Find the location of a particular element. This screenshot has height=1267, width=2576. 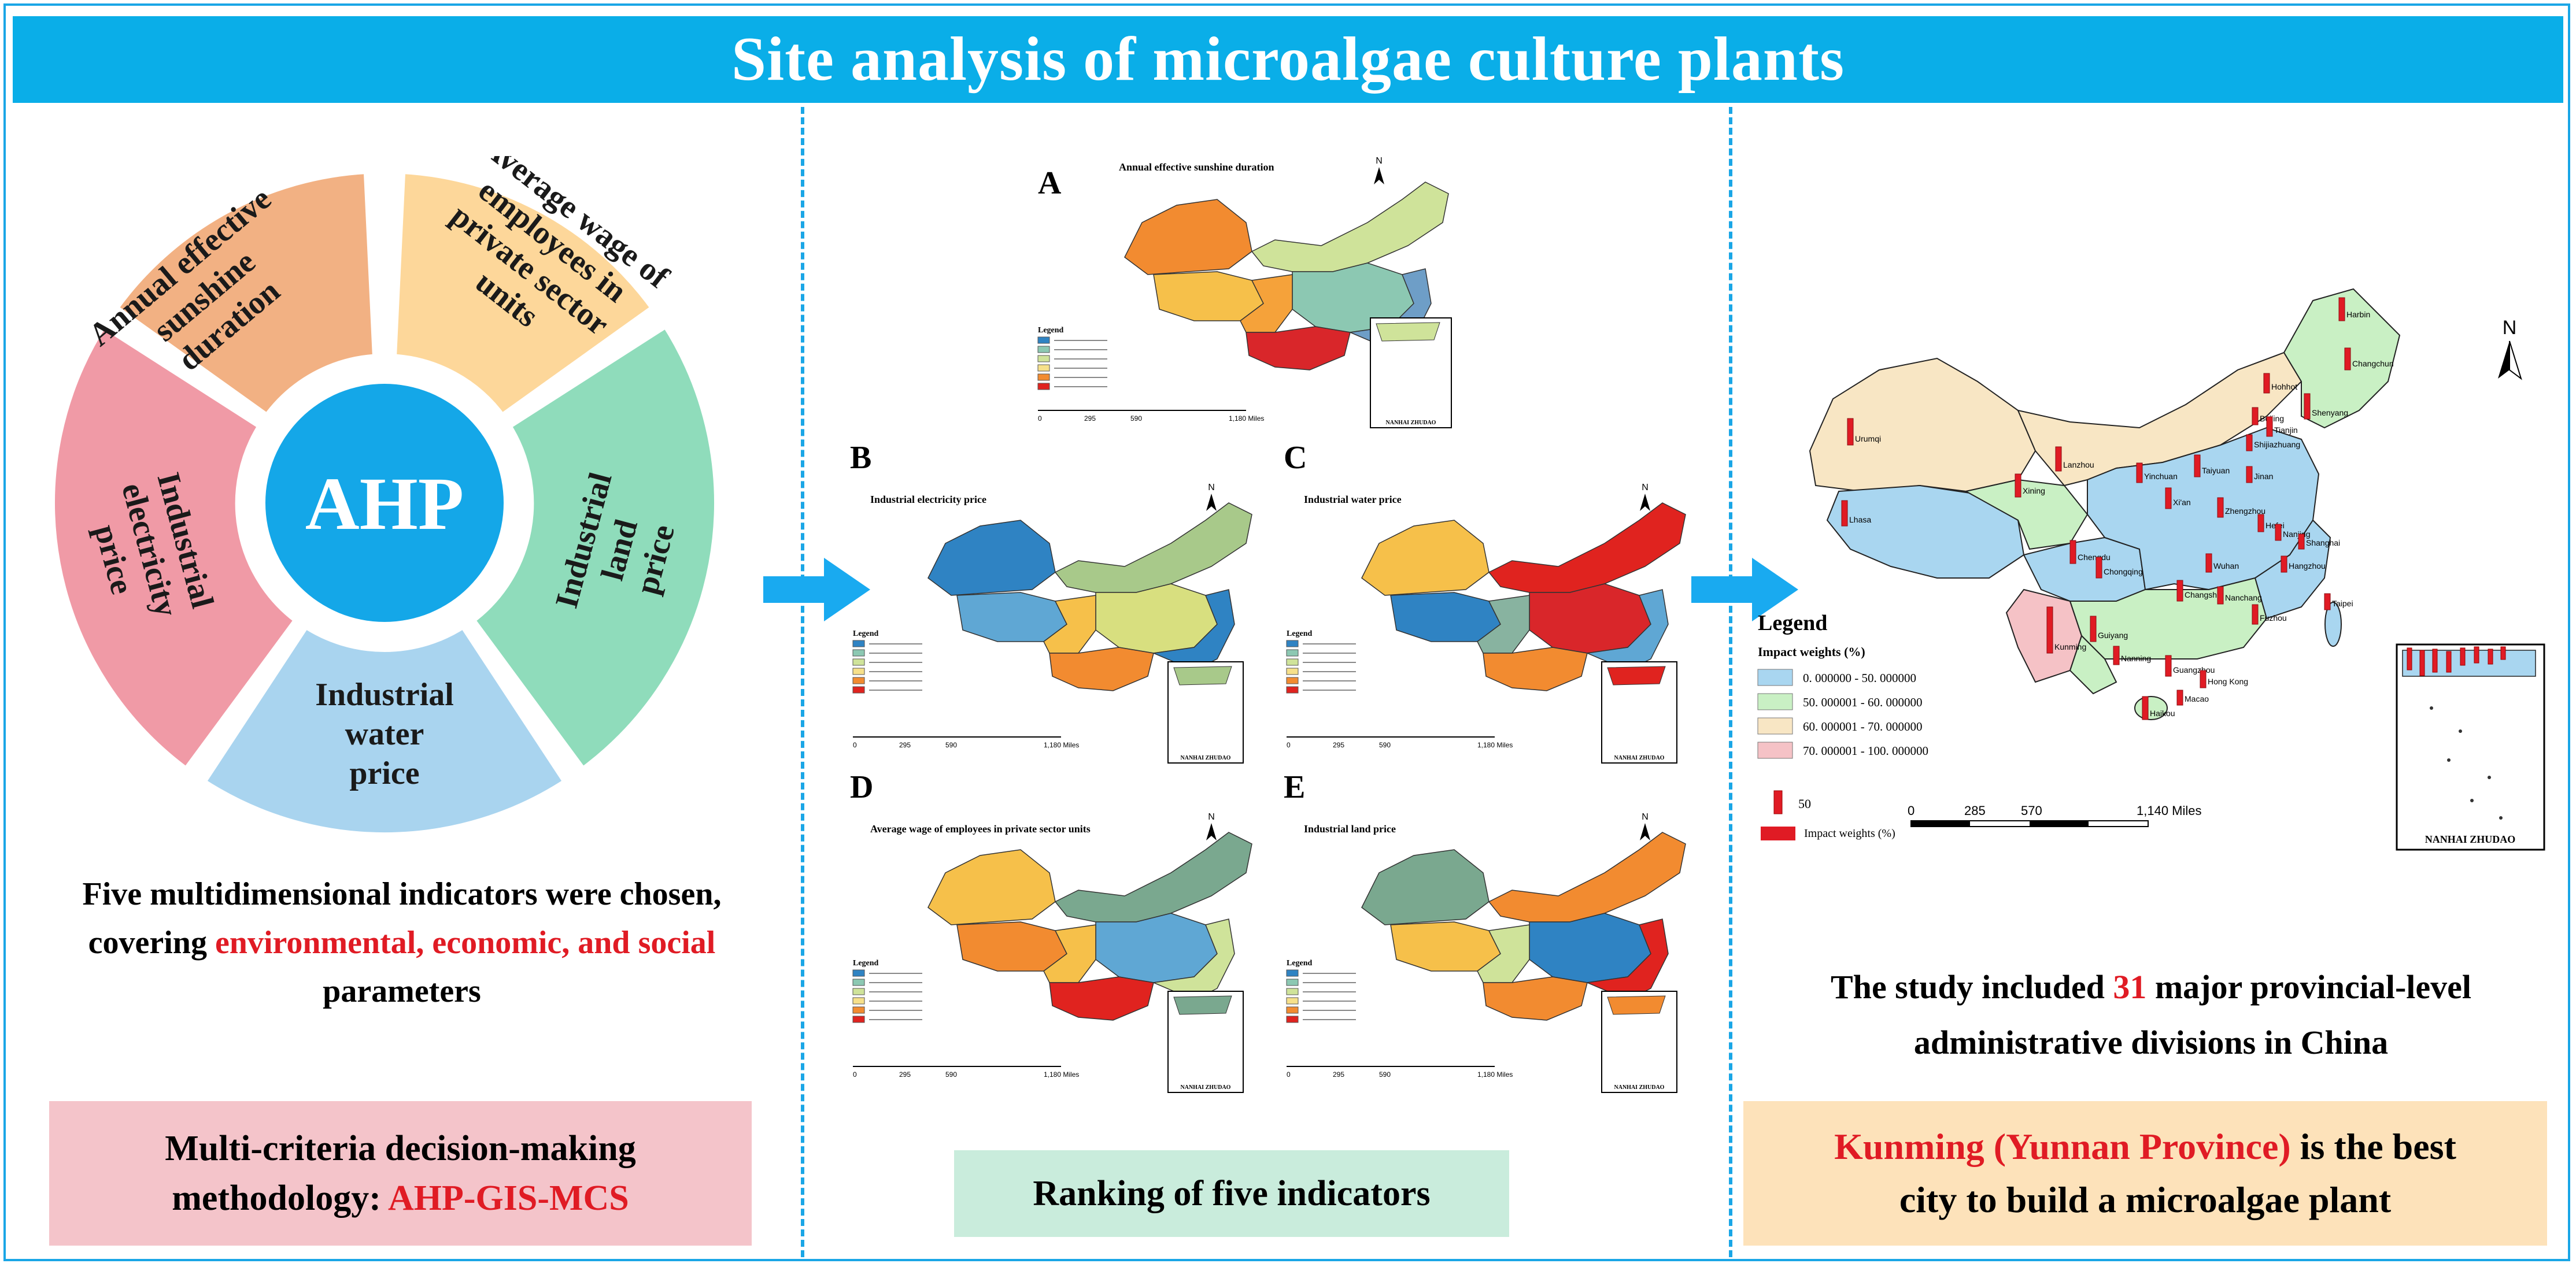

map-title: Industrial water price is located at coordinates (1353, 499).